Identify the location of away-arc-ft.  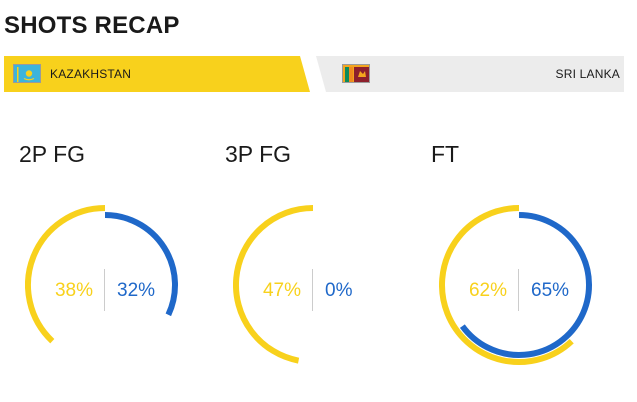
(525, 285).